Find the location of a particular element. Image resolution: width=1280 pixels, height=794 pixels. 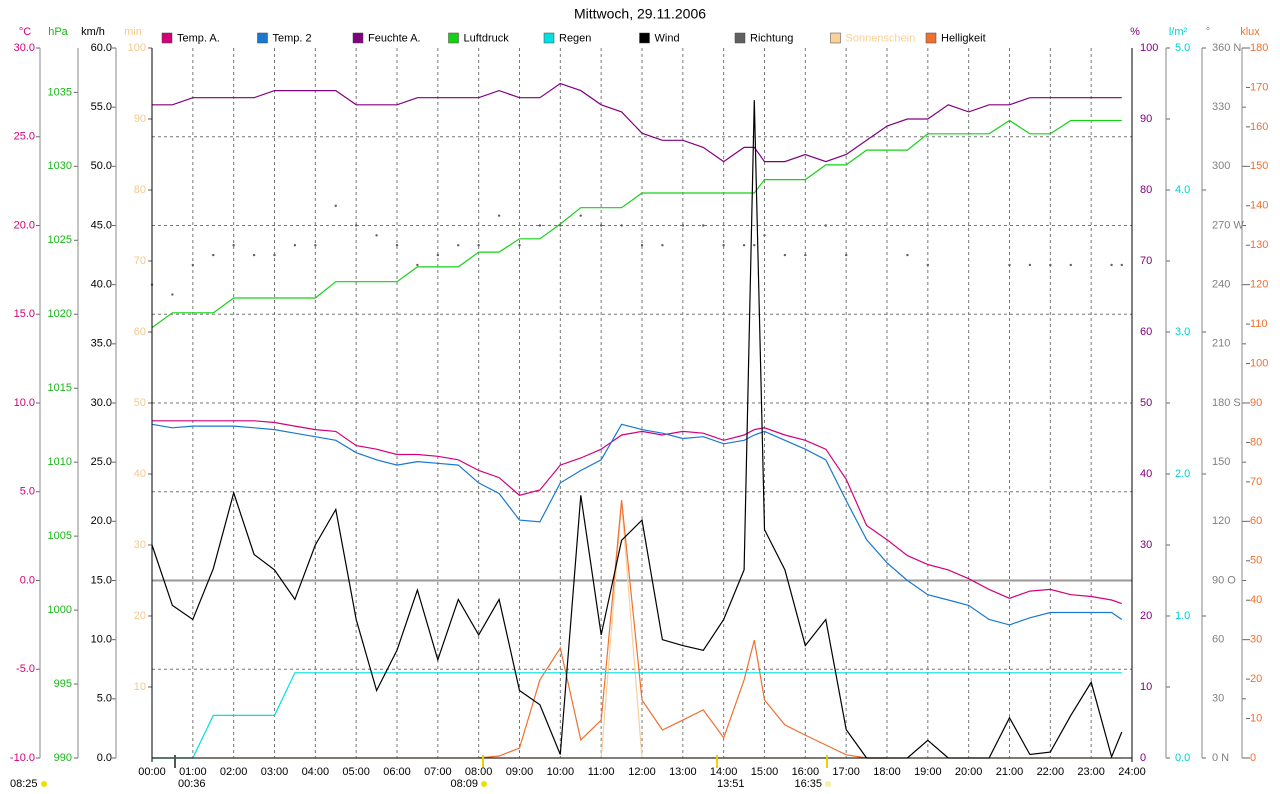

y-tick-label: 3.0 is located at coordinates (1182, 332).